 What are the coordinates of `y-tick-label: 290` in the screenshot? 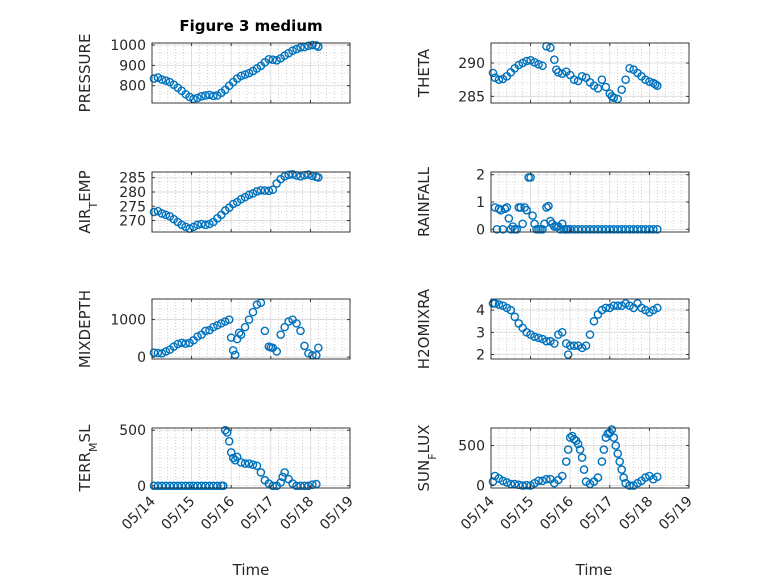 It's located at (471, 64).